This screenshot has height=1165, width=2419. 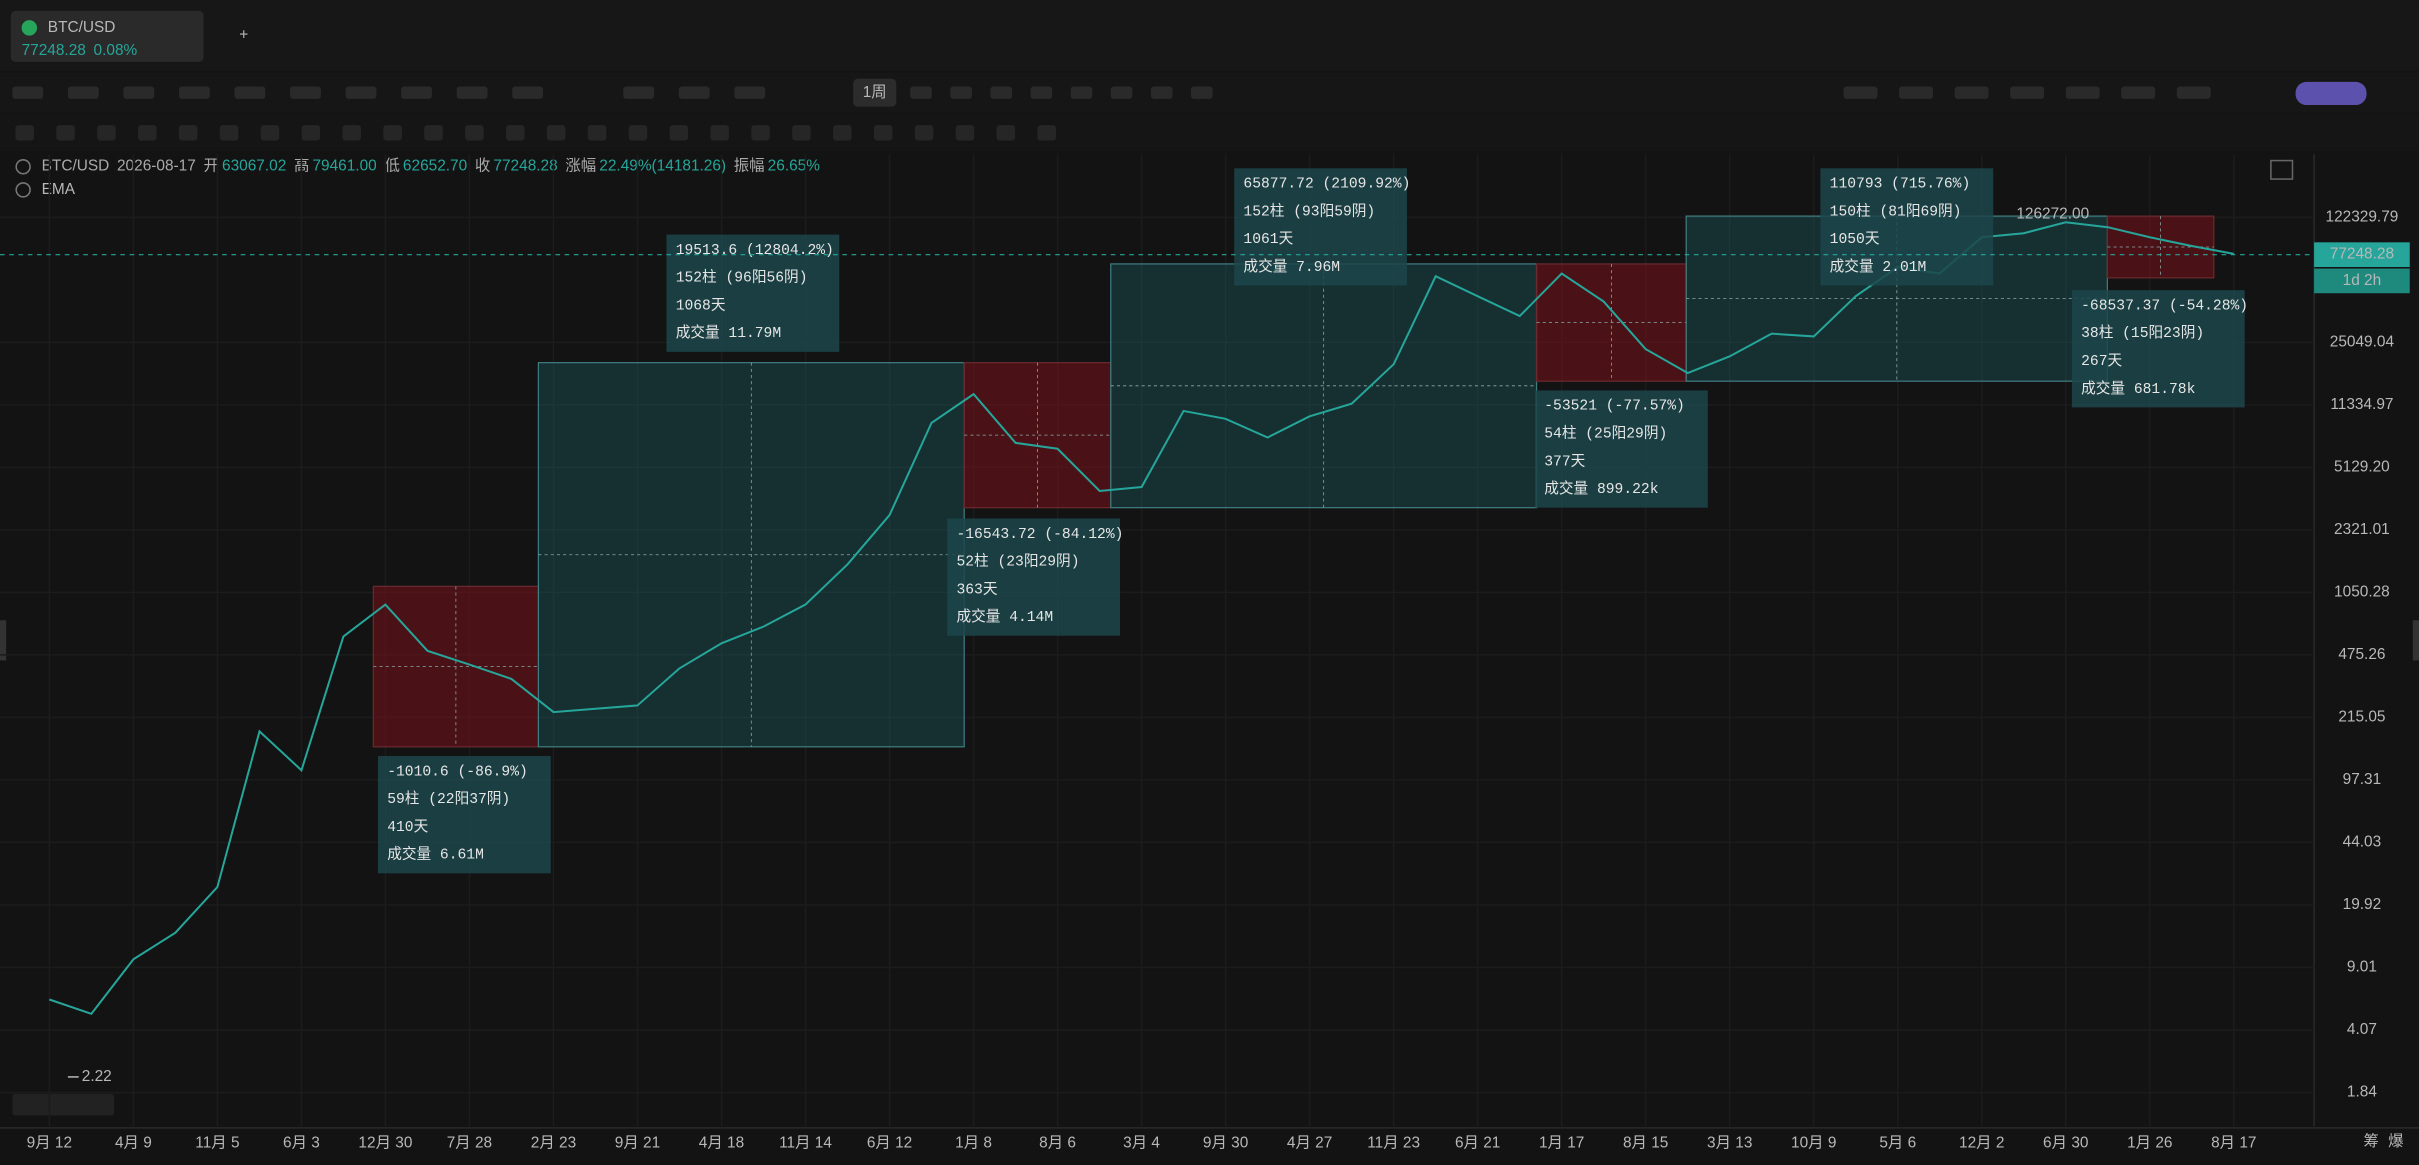 I want to click on x-tick-label: 2月 23, so click(x=553, y=1142).